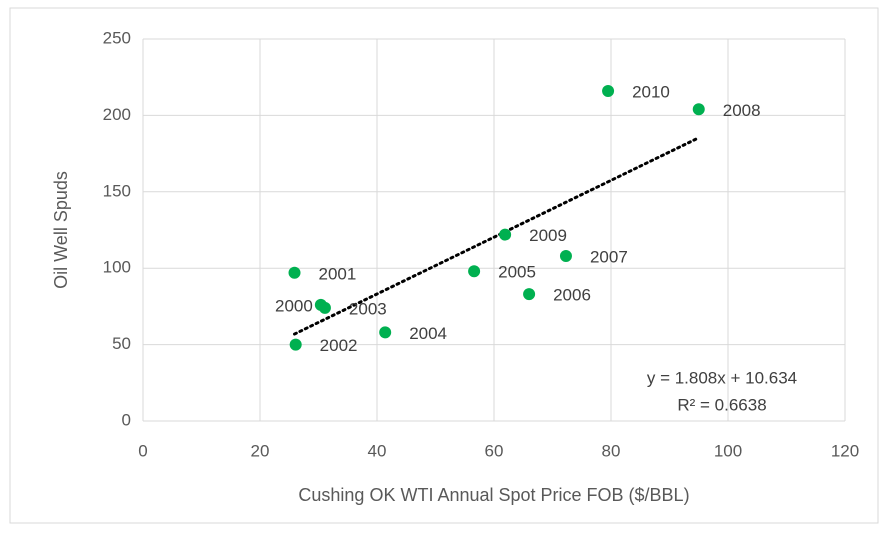  I want to click on x-tick-label: 100, so click(728, 450).